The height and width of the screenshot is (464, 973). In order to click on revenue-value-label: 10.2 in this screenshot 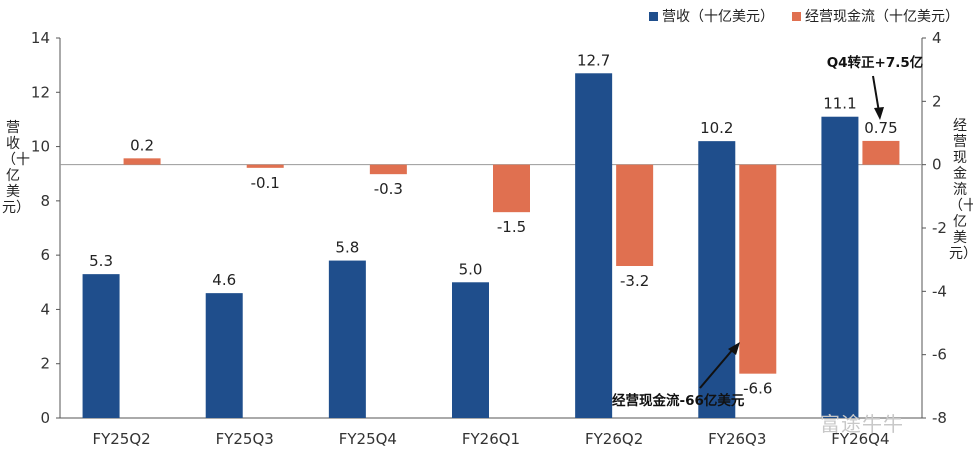, I will do `click(716, 128)`.